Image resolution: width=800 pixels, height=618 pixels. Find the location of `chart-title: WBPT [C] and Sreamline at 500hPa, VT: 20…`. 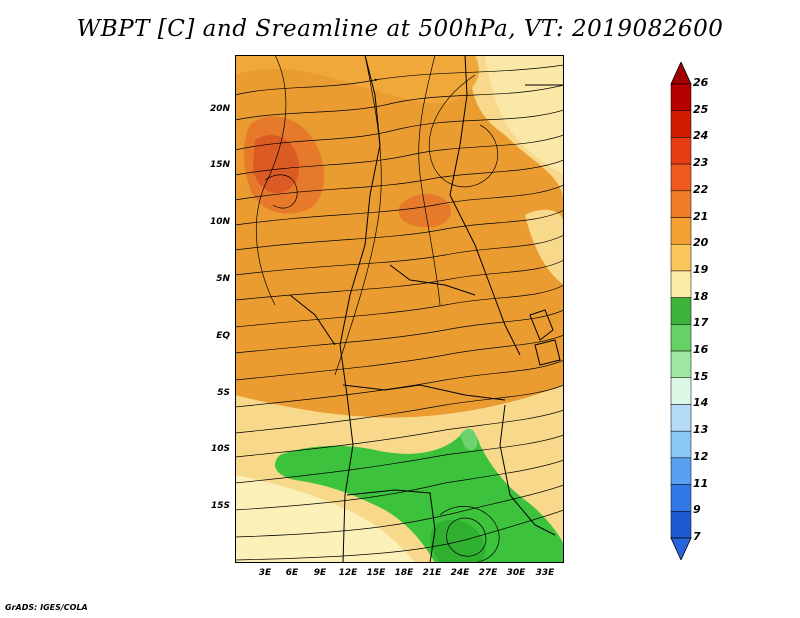

chart-title: WBPT [C] and Sreamline at 500hPa, VT: 20… is located at coordinates (400, 29).